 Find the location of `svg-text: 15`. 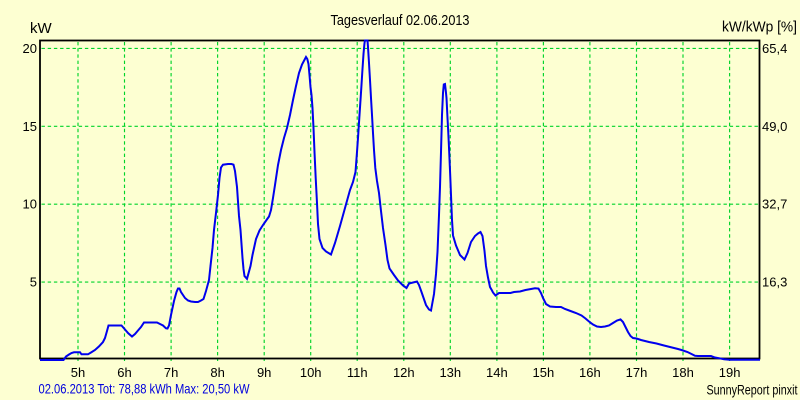

svg-text: 15 is located at coordinates (30, 126).